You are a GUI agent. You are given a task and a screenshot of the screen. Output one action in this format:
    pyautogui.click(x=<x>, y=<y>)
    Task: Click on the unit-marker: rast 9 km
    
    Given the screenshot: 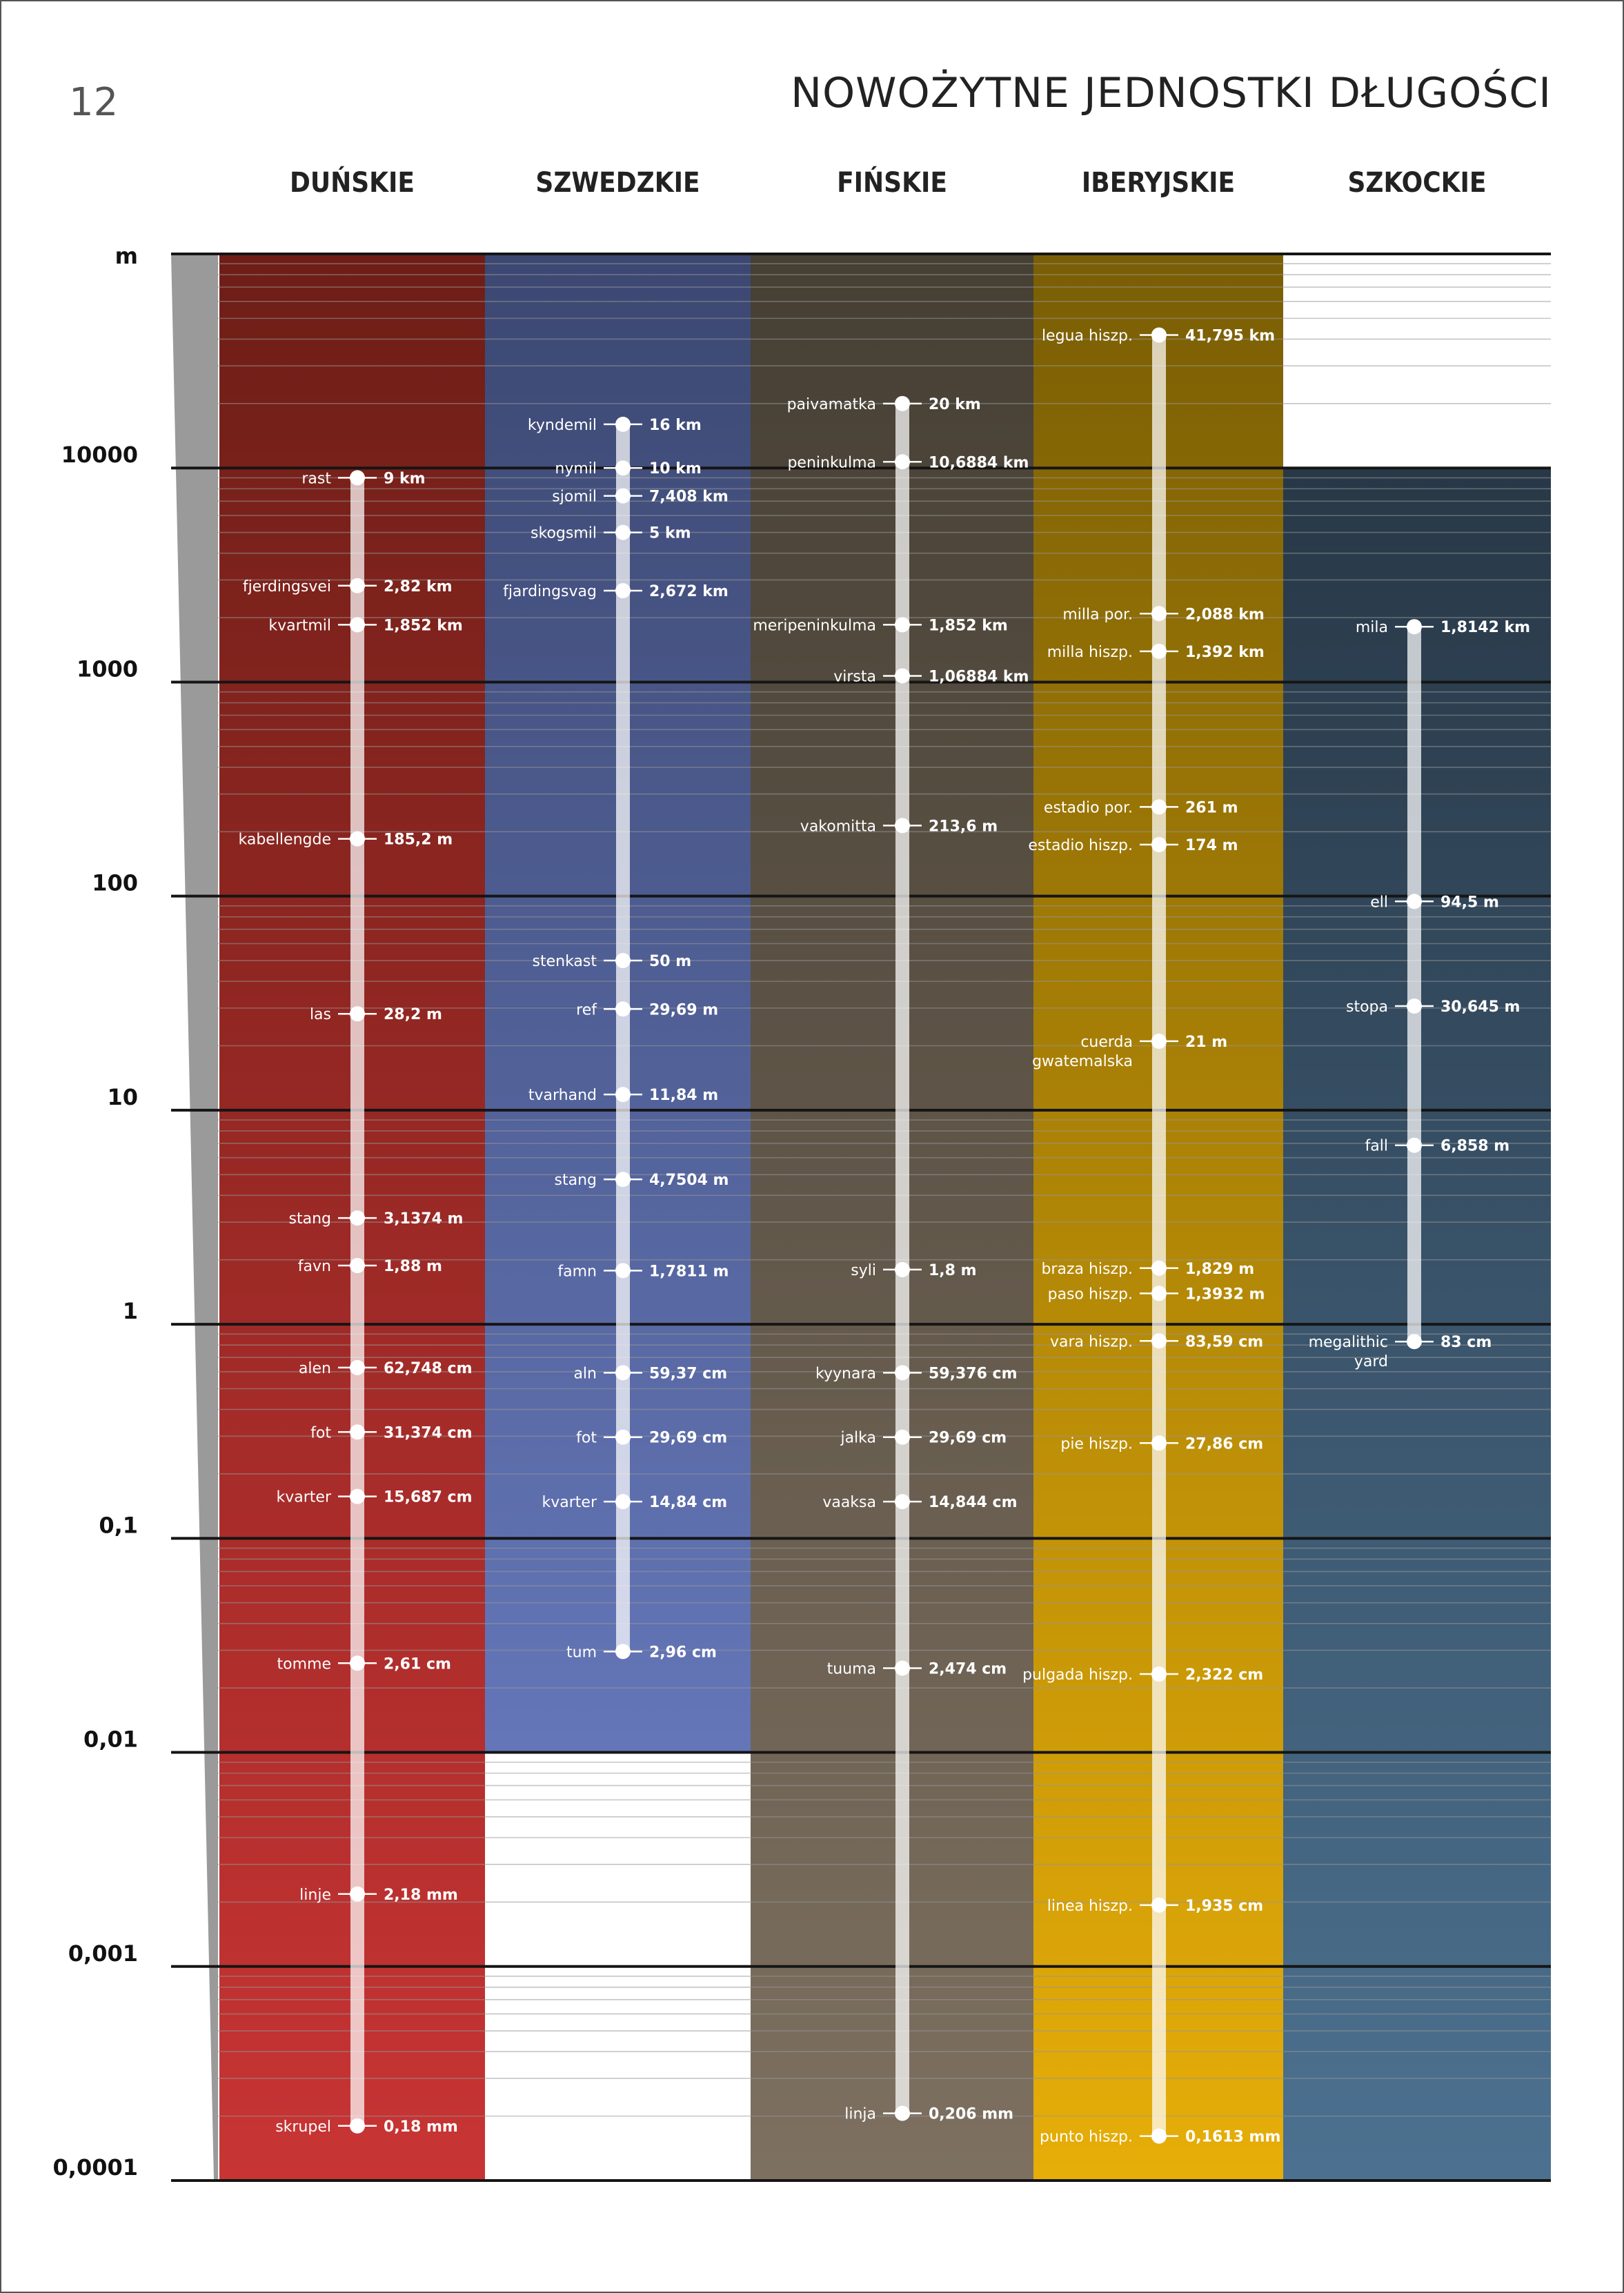 What is the action you would take?
    pyautogui.click(x=363, y=478)
    